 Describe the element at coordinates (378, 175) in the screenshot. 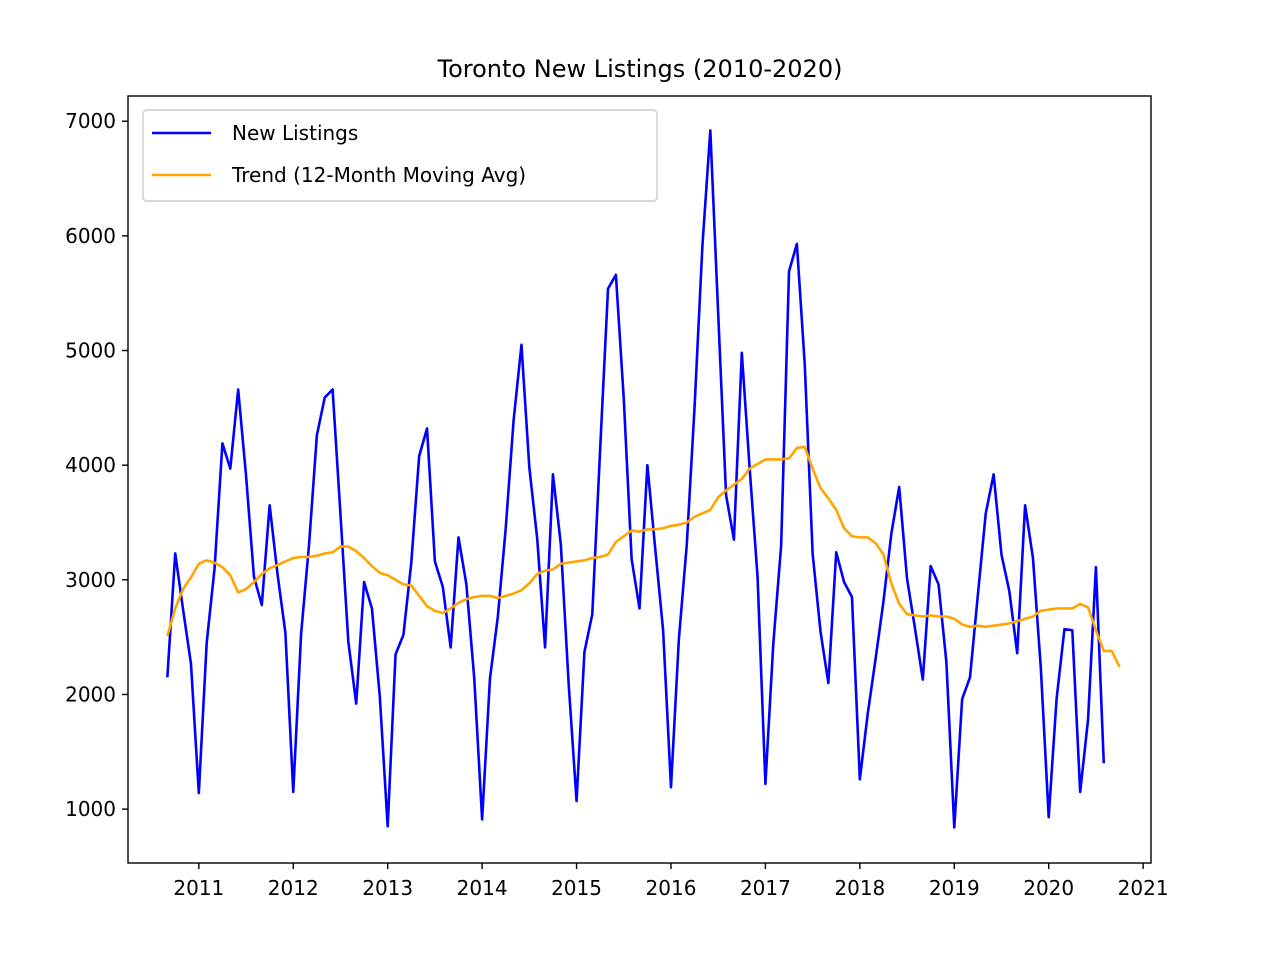

I see `legend-label-trend: Trend (12-Month Moving Avg)` at that location.